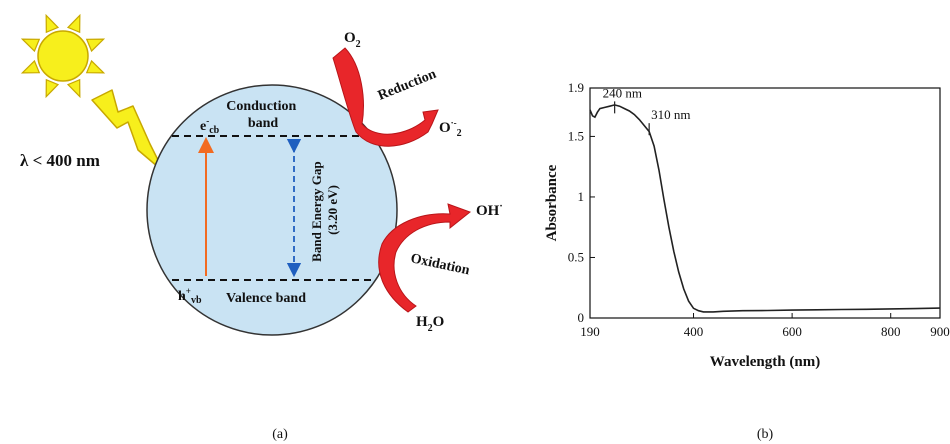  I want to click on superoxide-label: O·-2, so click(450, 128).